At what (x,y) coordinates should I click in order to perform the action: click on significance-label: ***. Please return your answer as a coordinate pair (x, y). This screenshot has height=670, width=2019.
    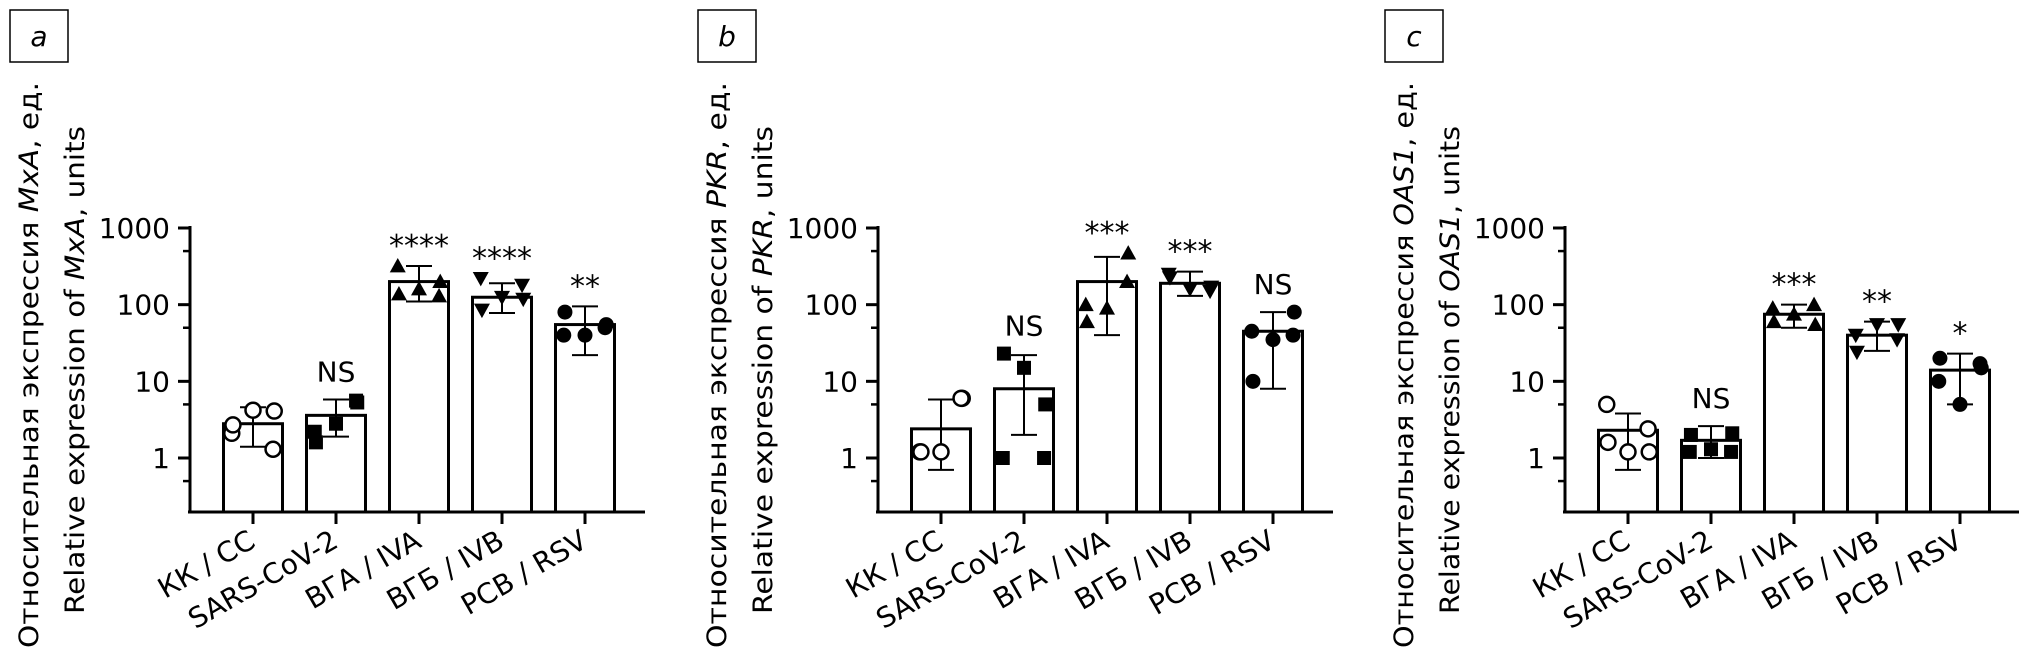
    Looking at the image, I should click on (1794, 285).